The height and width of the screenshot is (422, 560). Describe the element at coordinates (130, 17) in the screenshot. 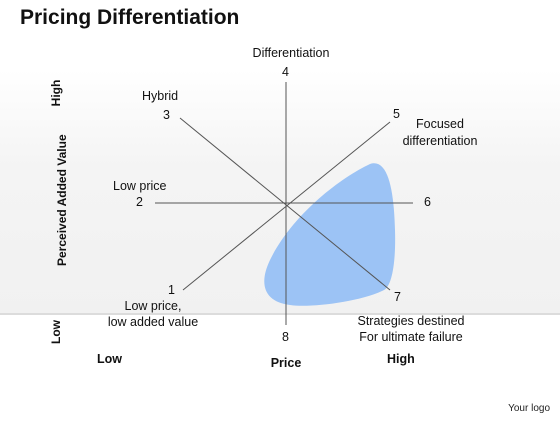

I see `page-title: Pricing Differentiation` at that location.